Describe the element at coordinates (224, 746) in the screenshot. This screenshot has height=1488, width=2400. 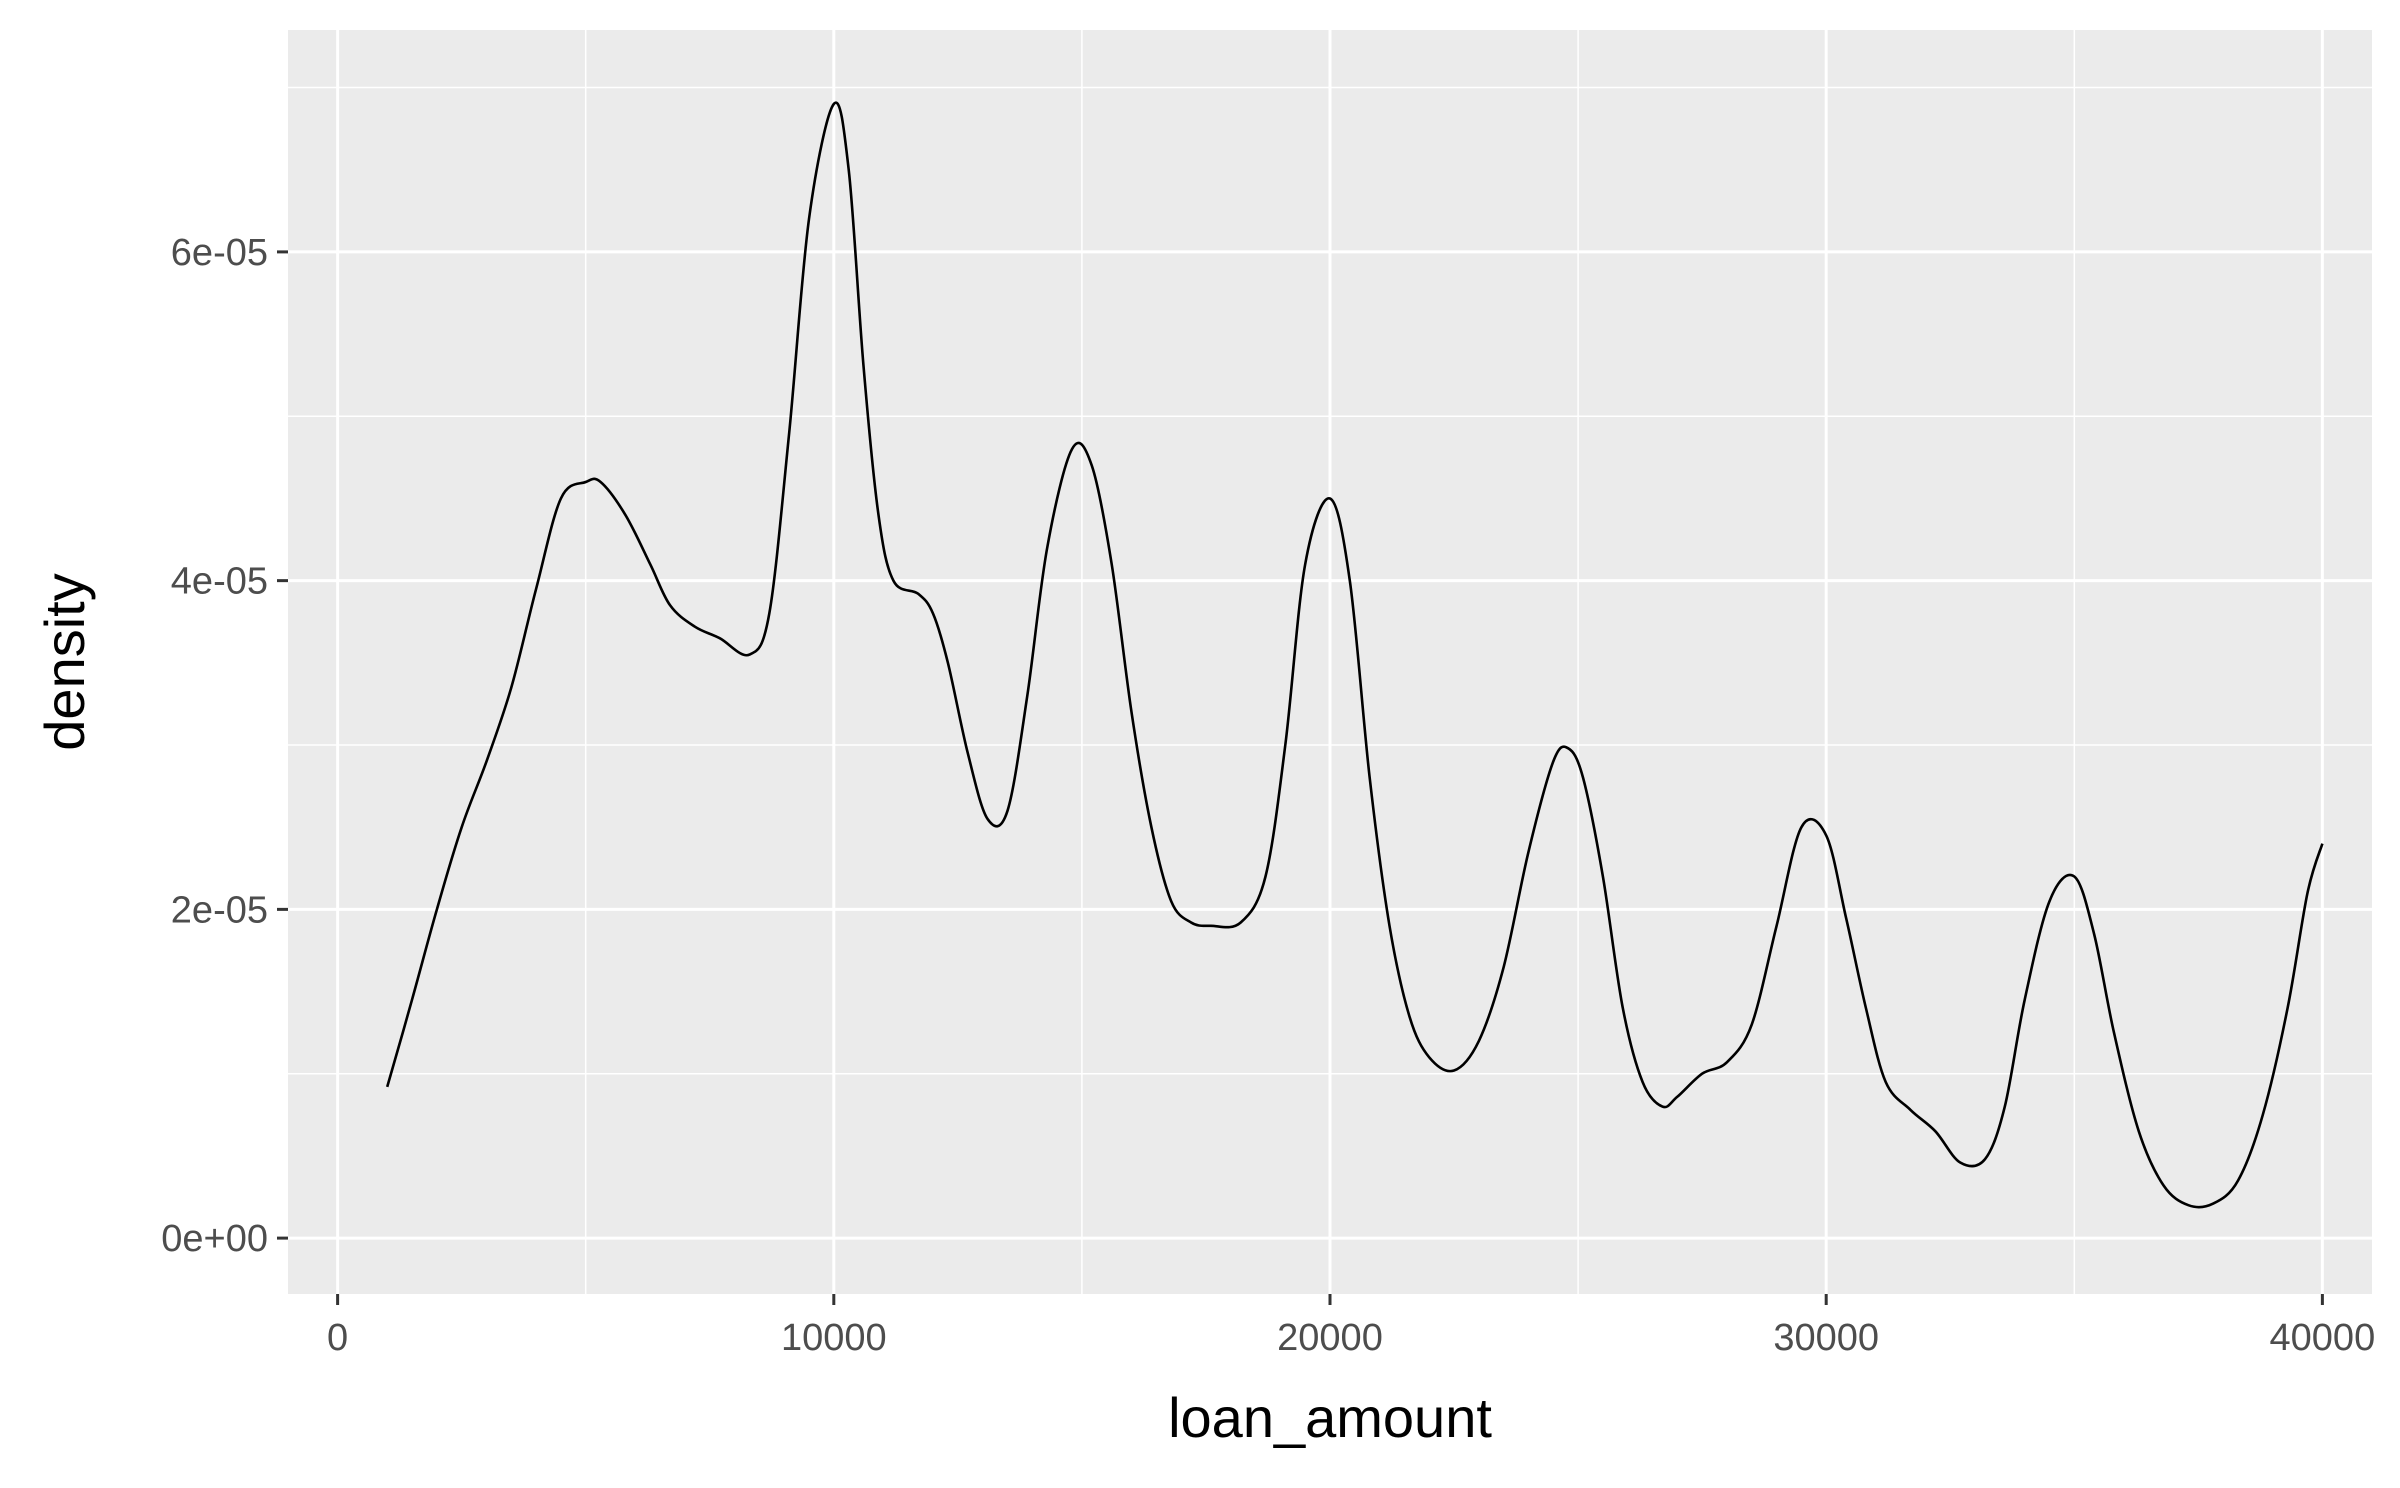
I see `y-axis: 0e+00 2e-05 4e-05 6e-05` at that location.